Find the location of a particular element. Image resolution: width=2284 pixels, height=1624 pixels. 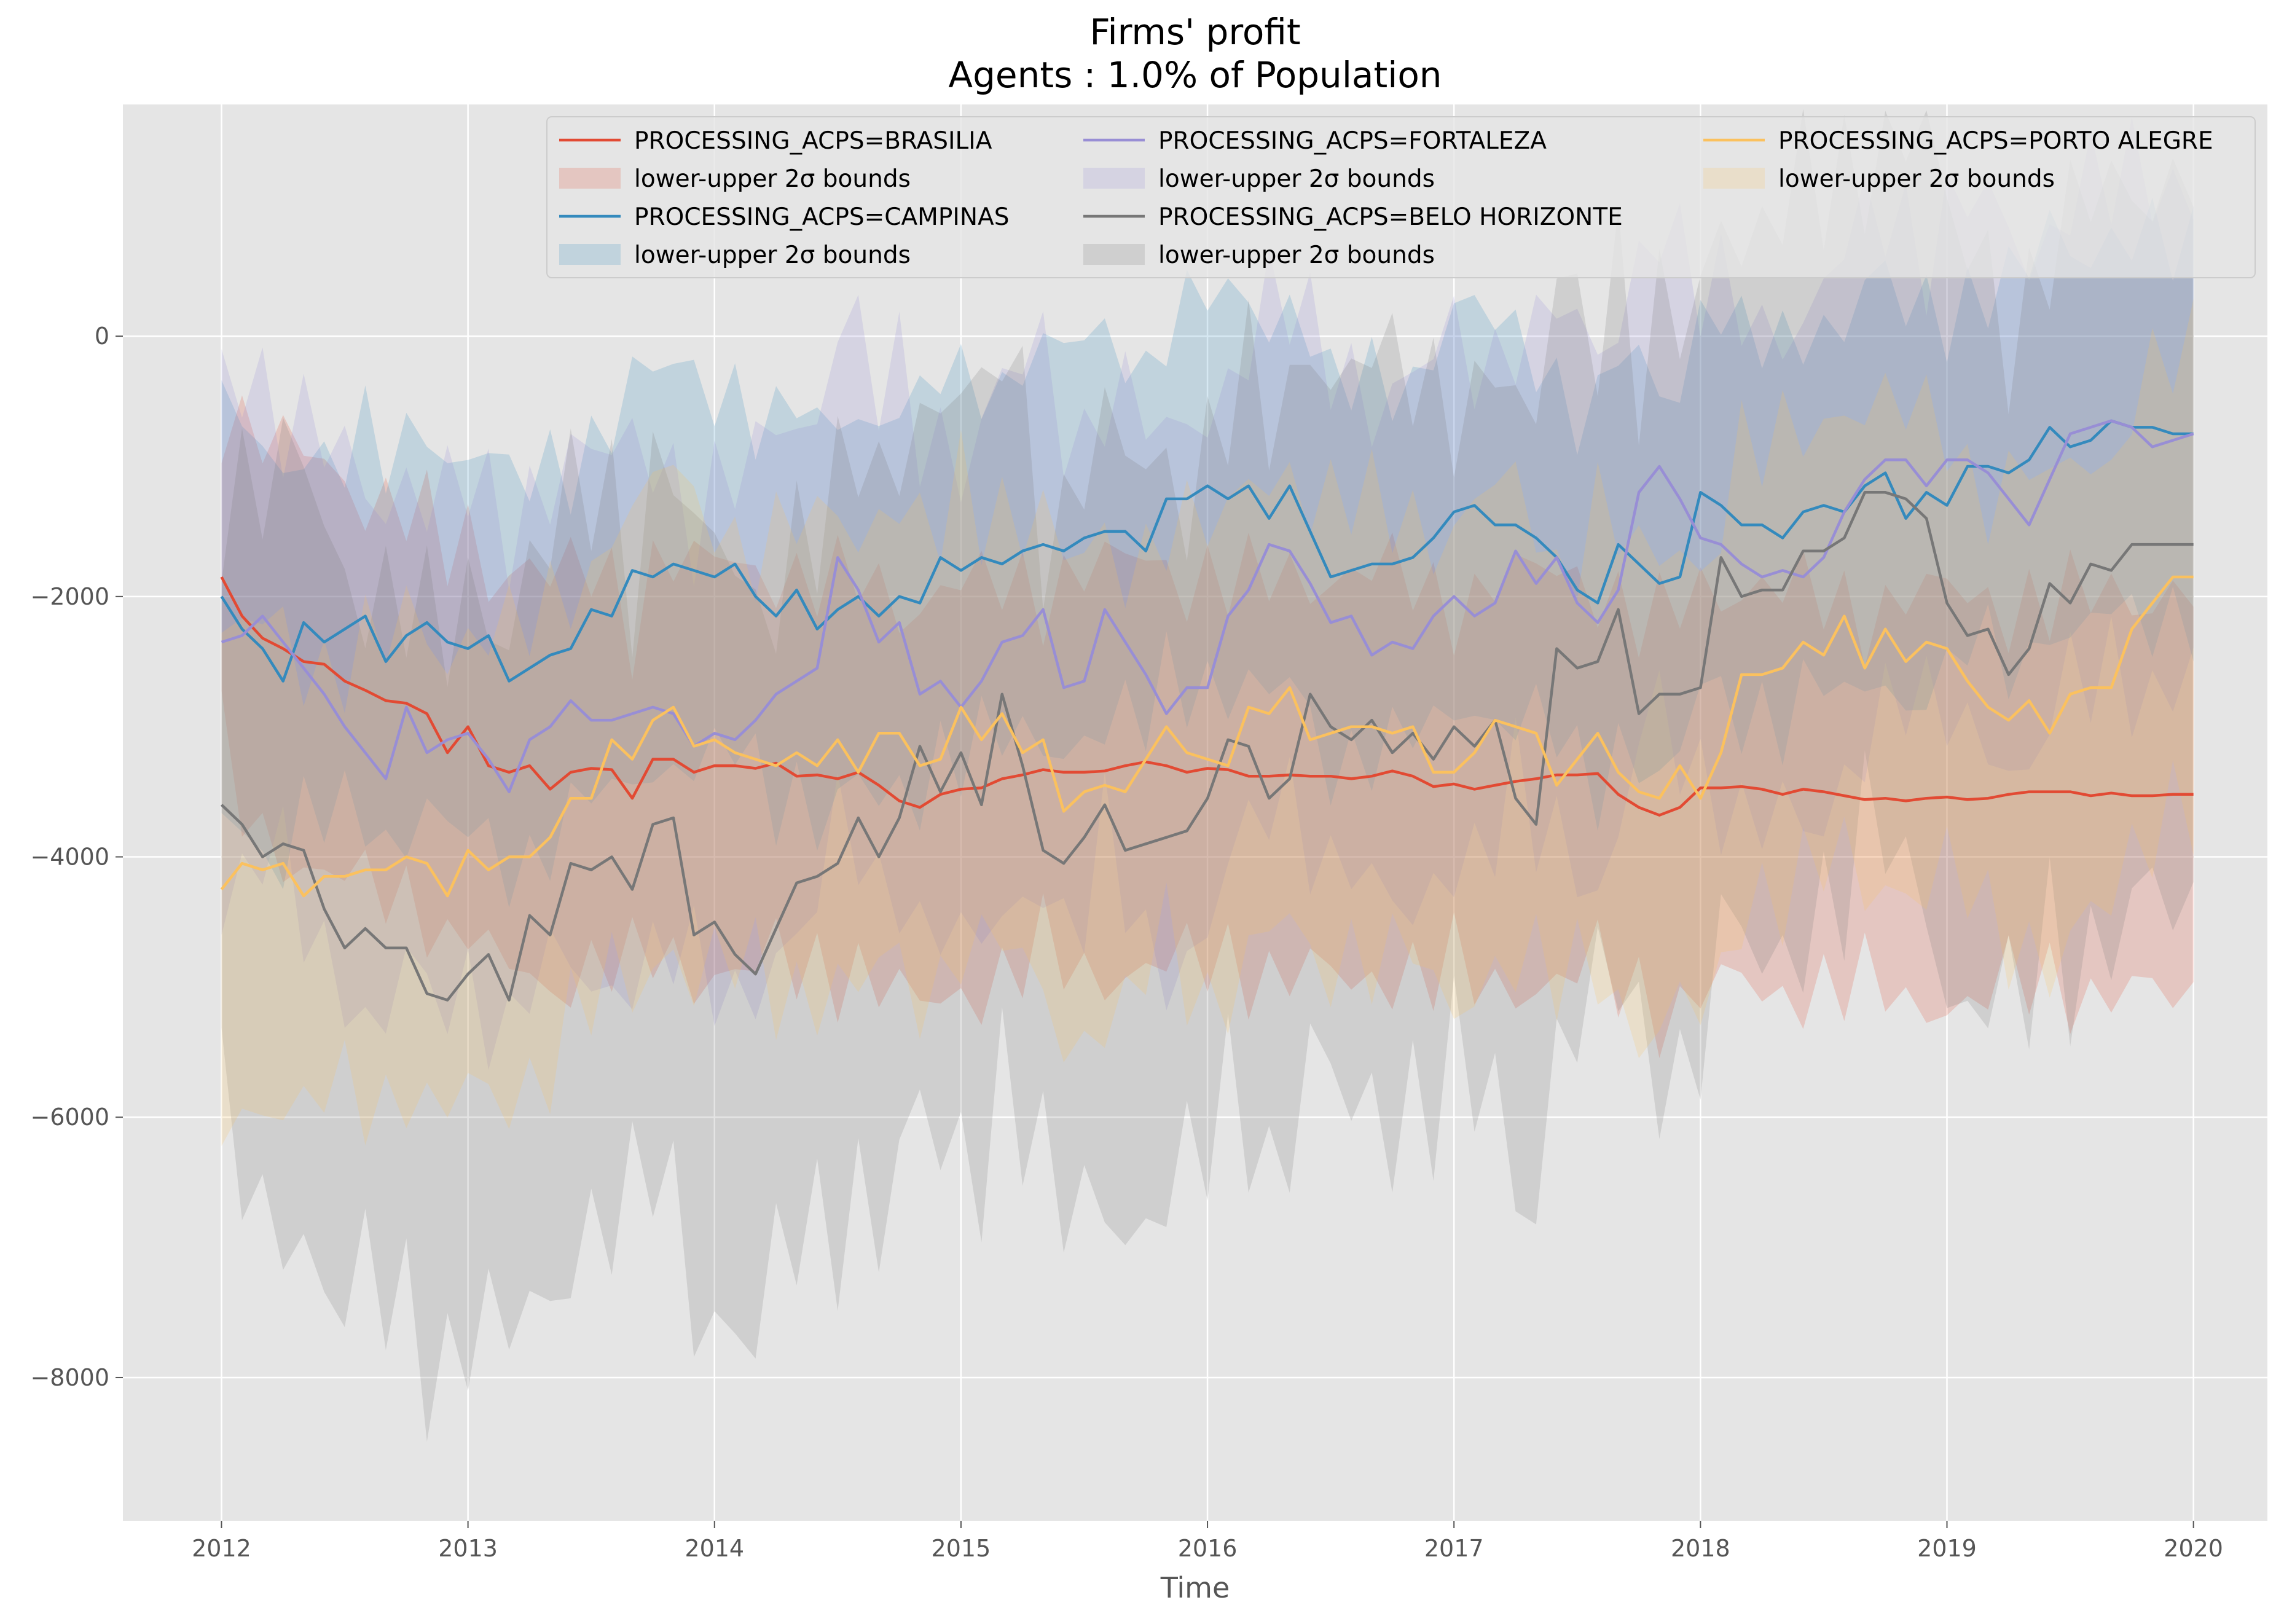

chart-subtitle: Agents : 1.0% of Population is located at coordinates (1195, 75).